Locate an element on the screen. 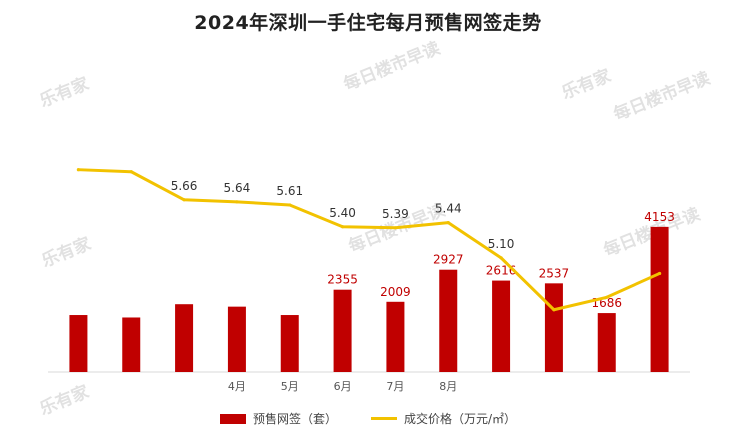 The image size is (736, 438). line-label-8: 5.44 is located at coordinates (448, 209).